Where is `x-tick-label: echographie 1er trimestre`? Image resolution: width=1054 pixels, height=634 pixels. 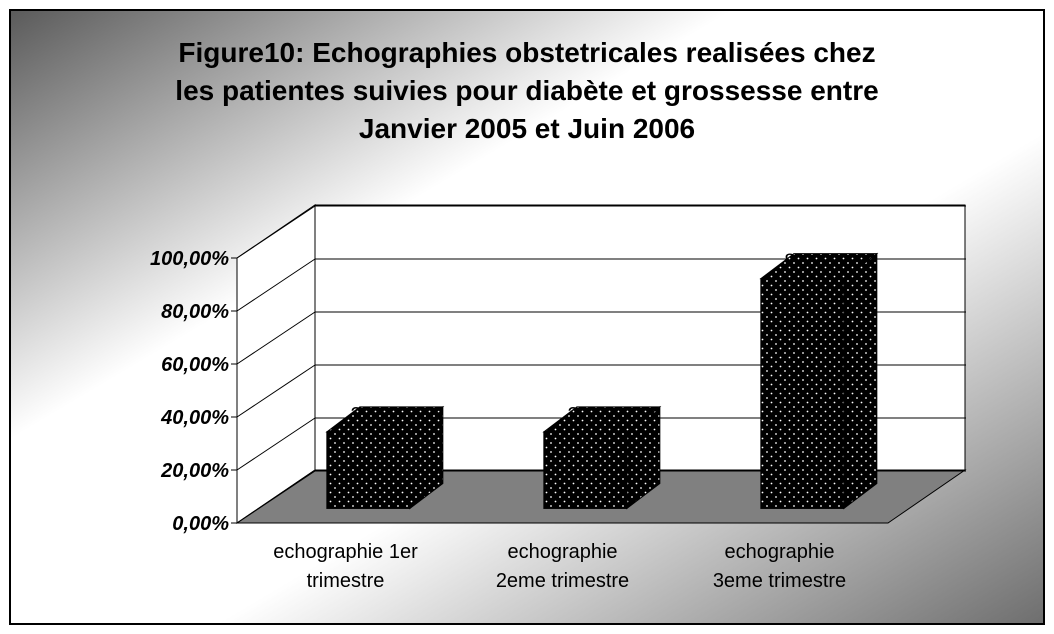
x-tick-label: echographie 1er trimestre is located at coordinates (345, 566).